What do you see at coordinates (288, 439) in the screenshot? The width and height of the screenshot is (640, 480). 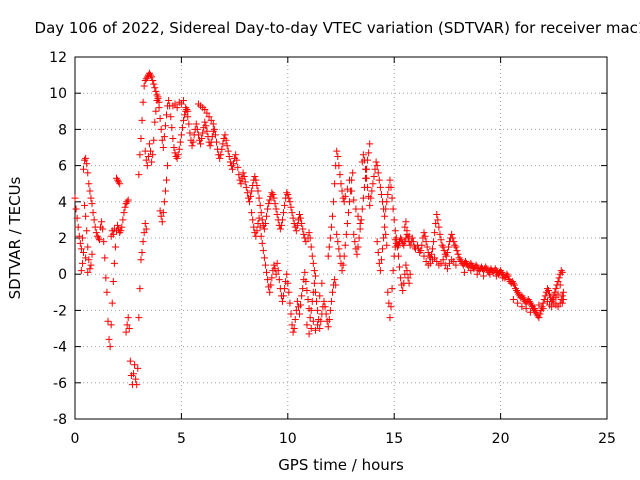 I see `x-tick-label: 10` at bounding box center [288, 439].